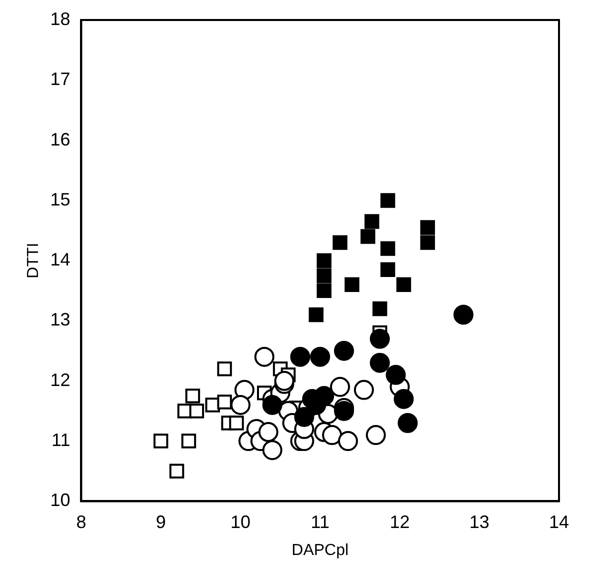 This screenshot has height=584, width=589. I want to click on y-axis-title: DTTI, so click(33, 260).